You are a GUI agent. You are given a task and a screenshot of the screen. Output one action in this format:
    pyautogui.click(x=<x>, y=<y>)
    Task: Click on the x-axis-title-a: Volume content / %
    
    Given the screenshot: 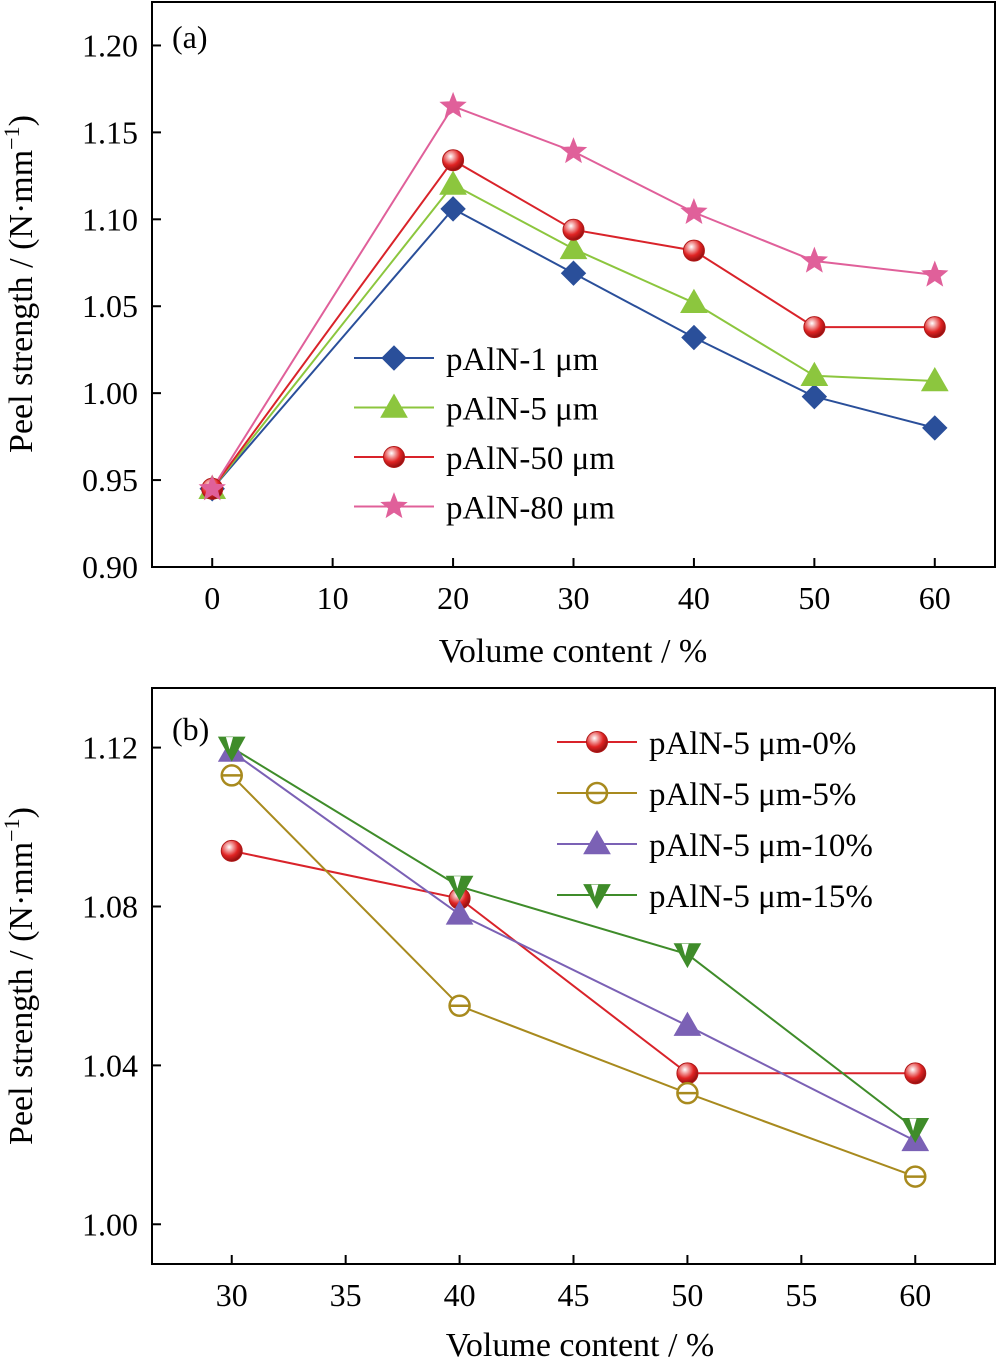 What is the action you would take?
    pyautogui.click(x=573, y=651)
    